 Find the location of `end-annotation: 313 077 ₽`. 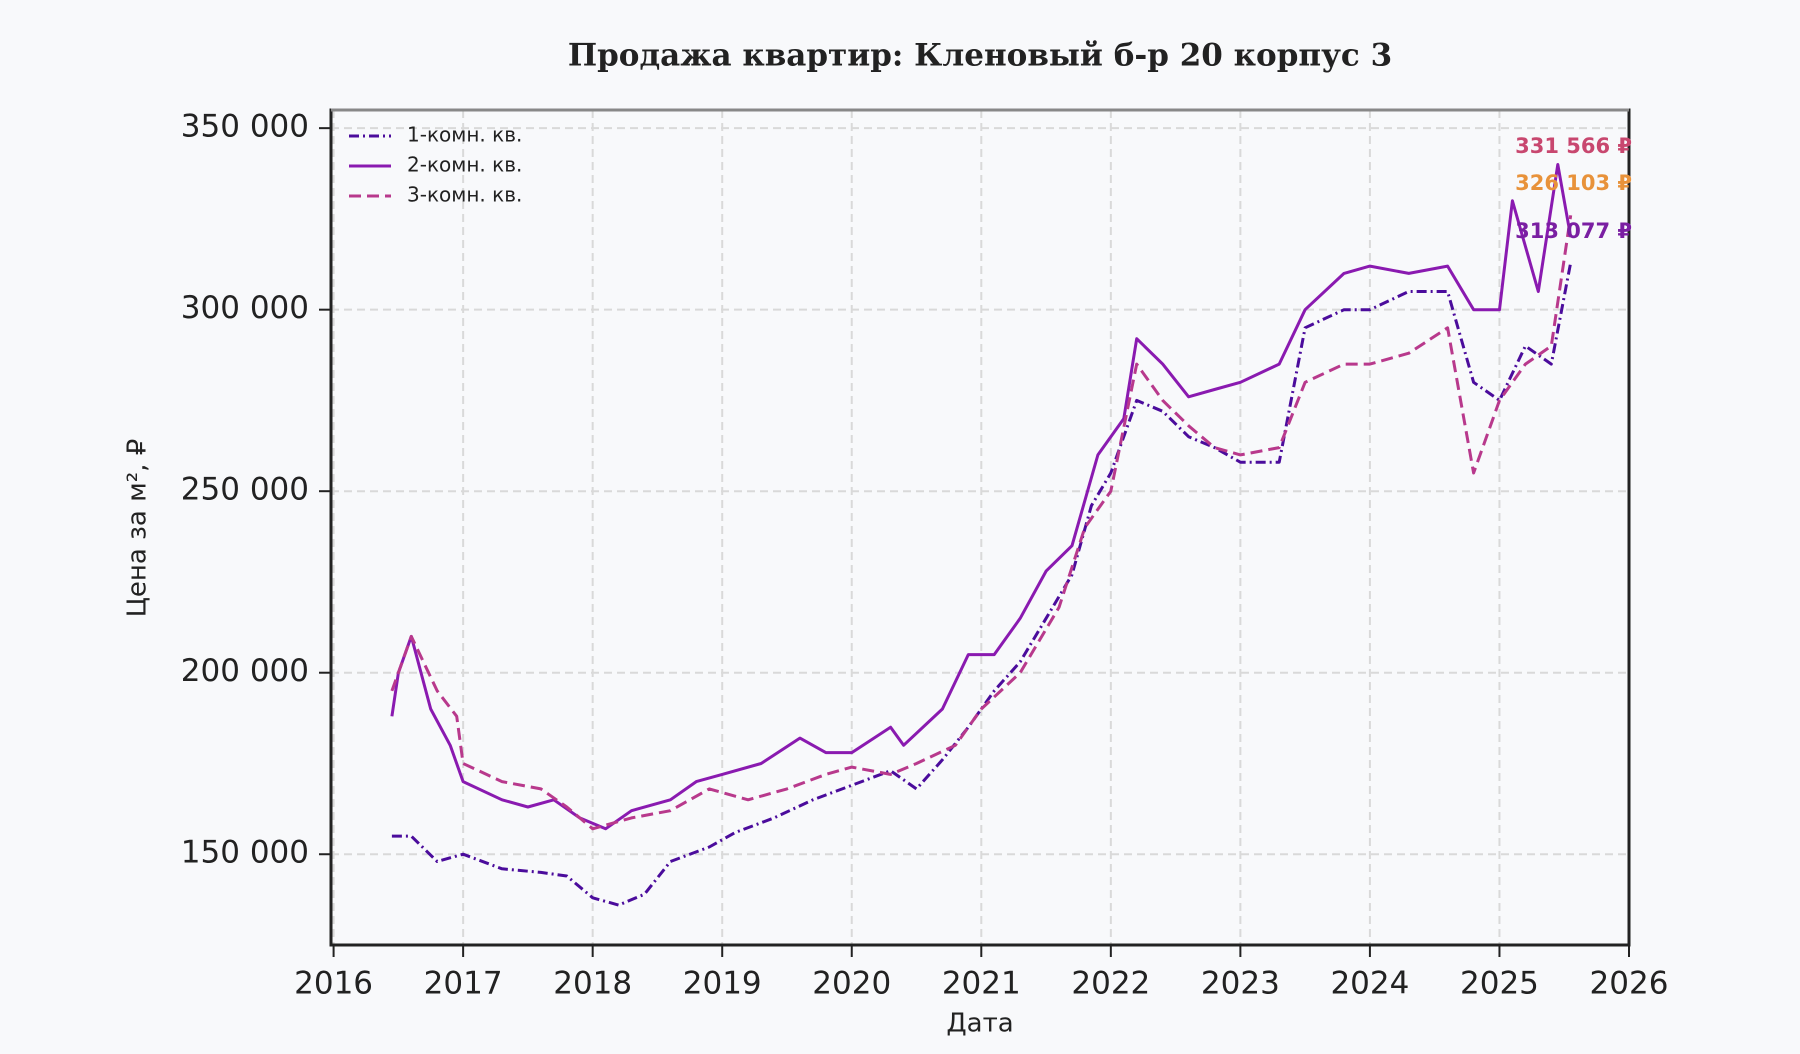

end-annotation: 313 077 ₽ is located at coordinates (1573, 231).